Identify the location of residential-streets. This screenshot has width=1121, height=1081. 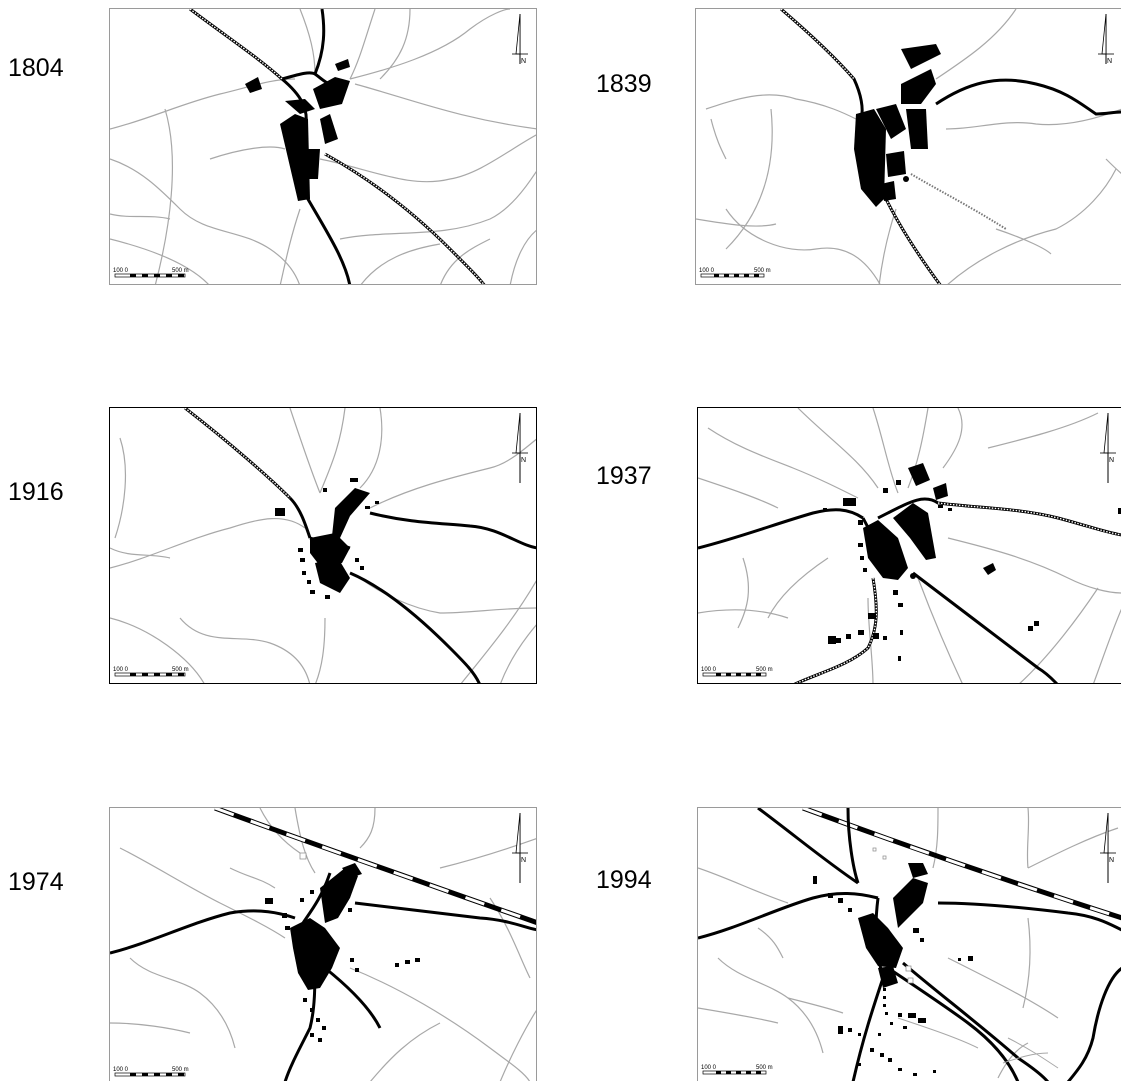
(978, 1043).